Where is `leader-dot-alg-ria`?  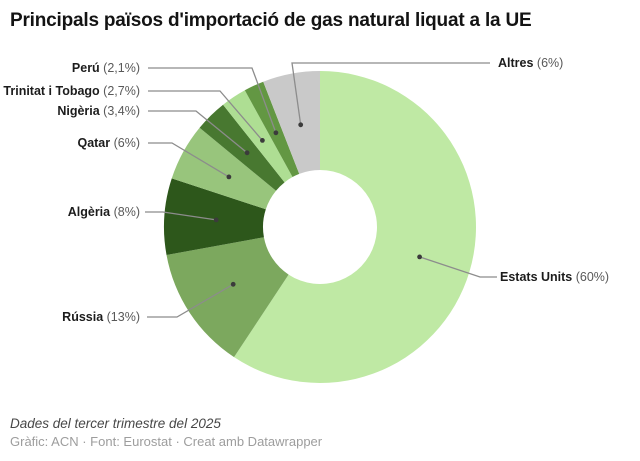 leader-dot-alg-ria is located at coordinates (216, 220).